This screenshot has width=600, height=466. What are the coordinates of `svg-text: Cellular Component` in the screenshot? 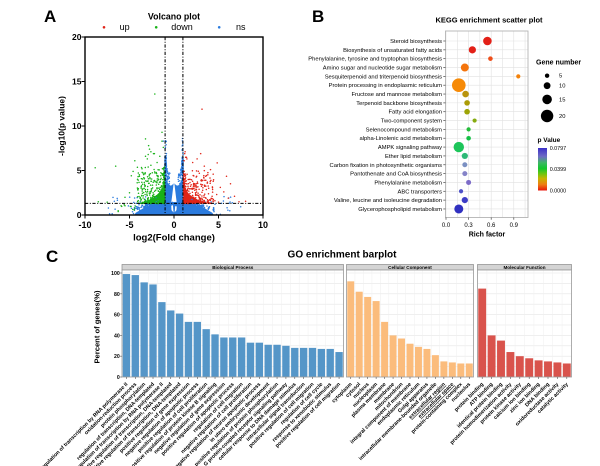 It's located at (410, 267).